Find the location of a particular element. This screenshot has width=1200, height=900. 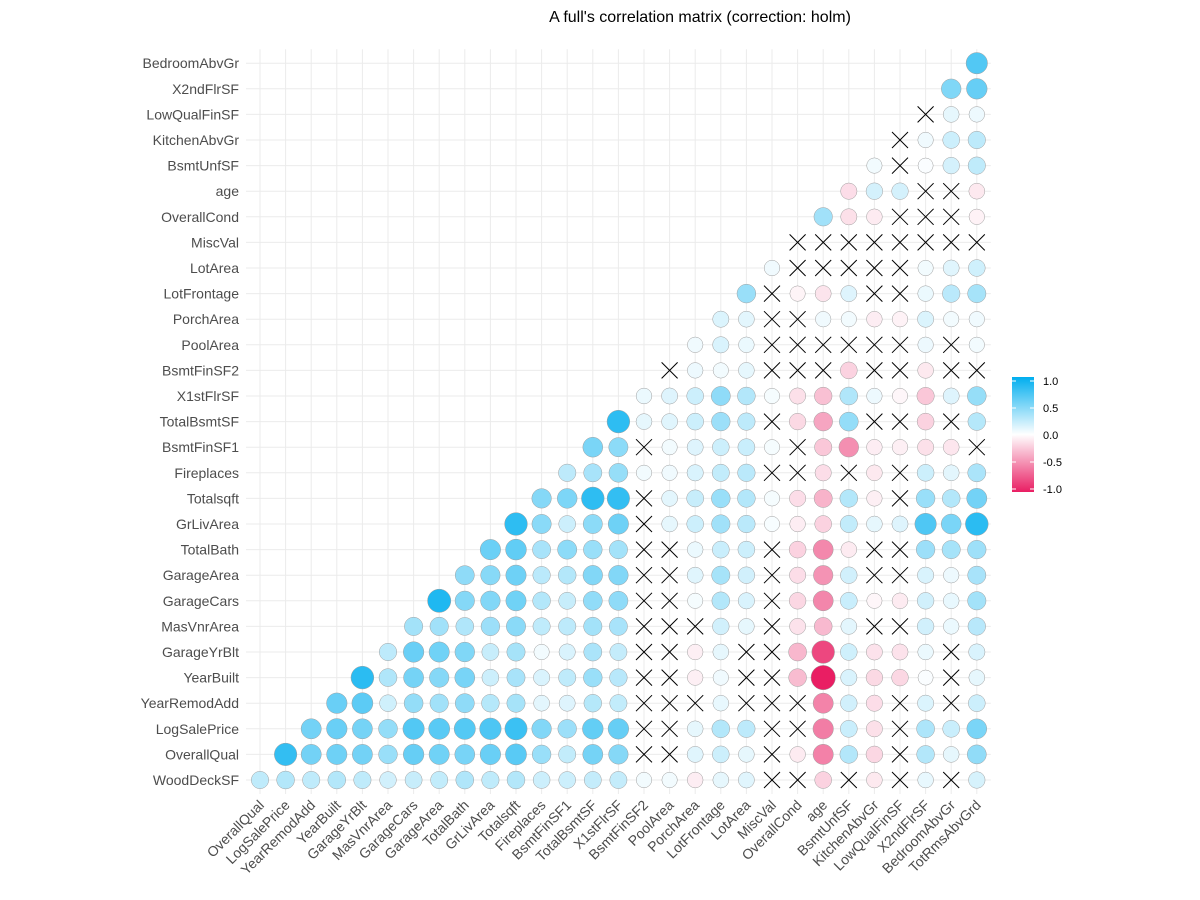

y-tick-label: LotArea is located at coordinates (214, 268).